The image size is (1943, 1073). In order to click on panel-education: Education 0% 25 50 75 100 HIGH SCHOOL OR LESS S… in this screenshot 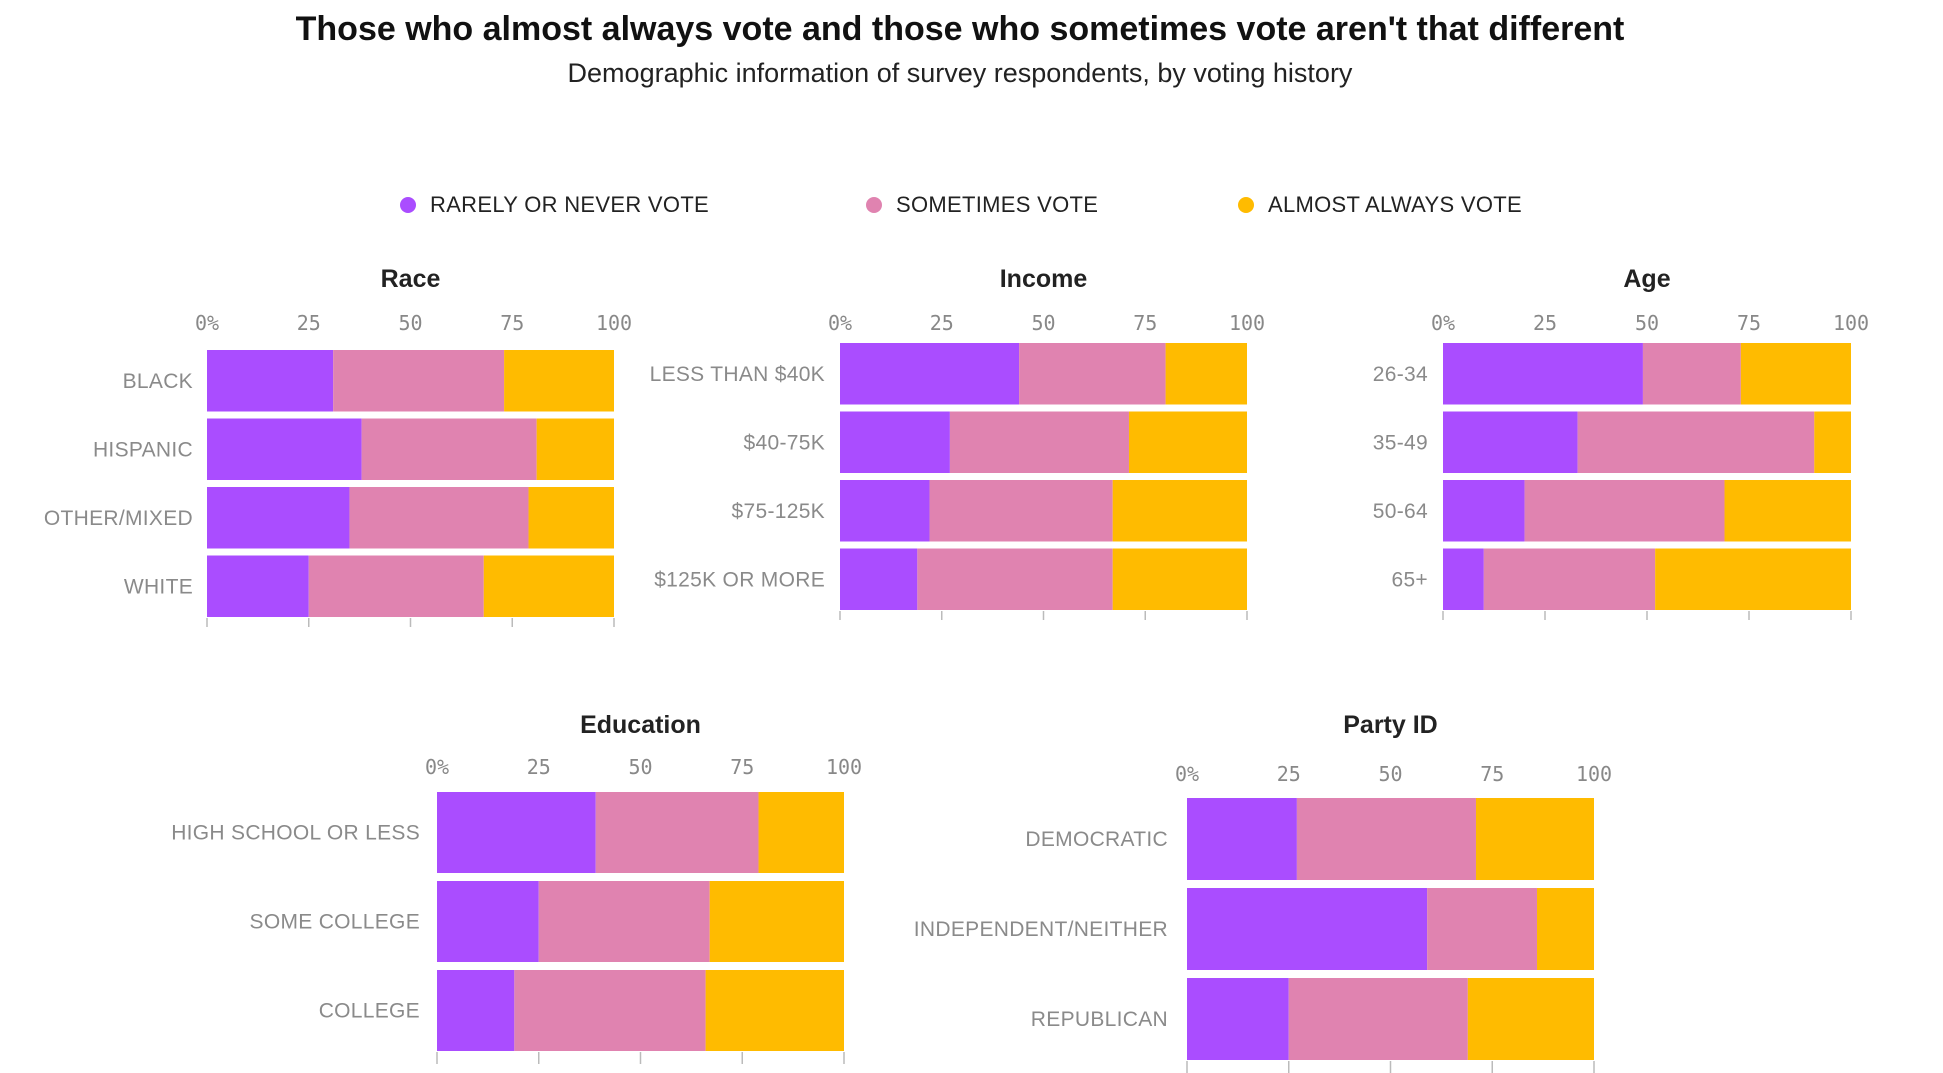, I will do `click(516, 887)`.